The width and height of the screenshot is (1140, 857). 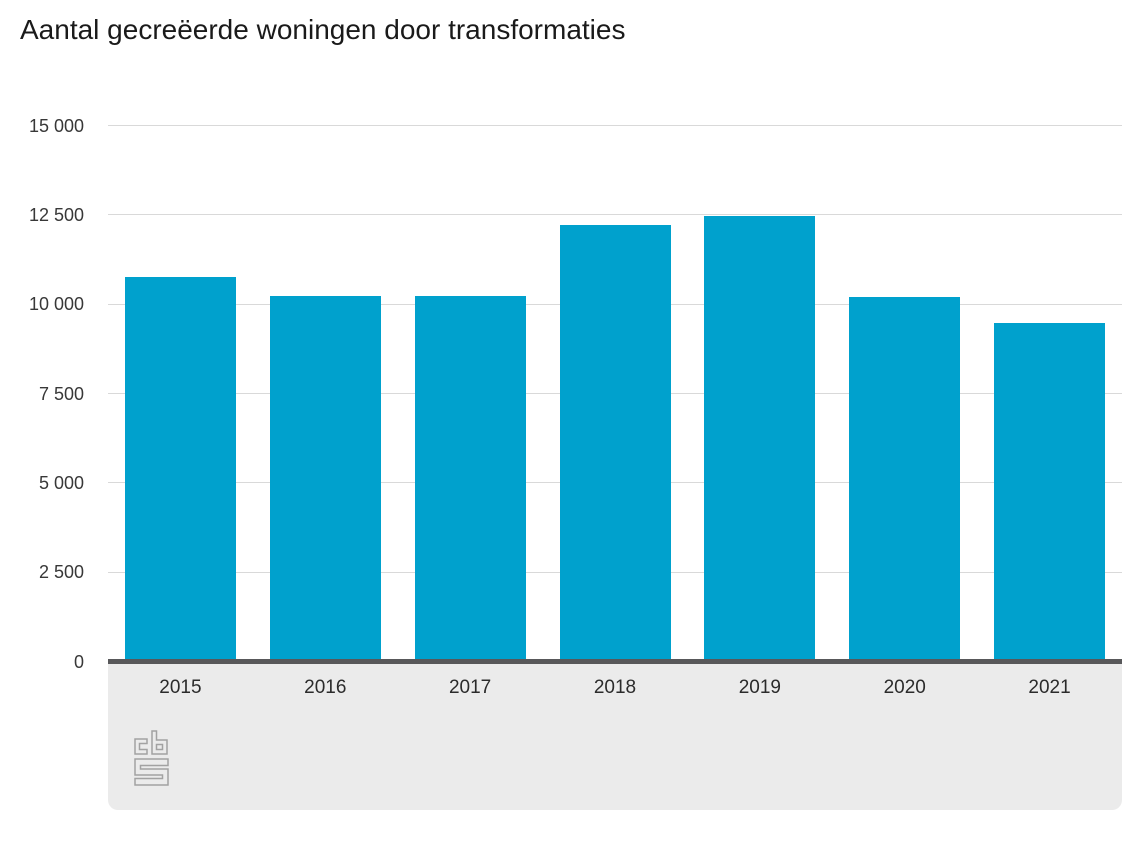 I want to click on bar-2015, so click(x=180, y=469).